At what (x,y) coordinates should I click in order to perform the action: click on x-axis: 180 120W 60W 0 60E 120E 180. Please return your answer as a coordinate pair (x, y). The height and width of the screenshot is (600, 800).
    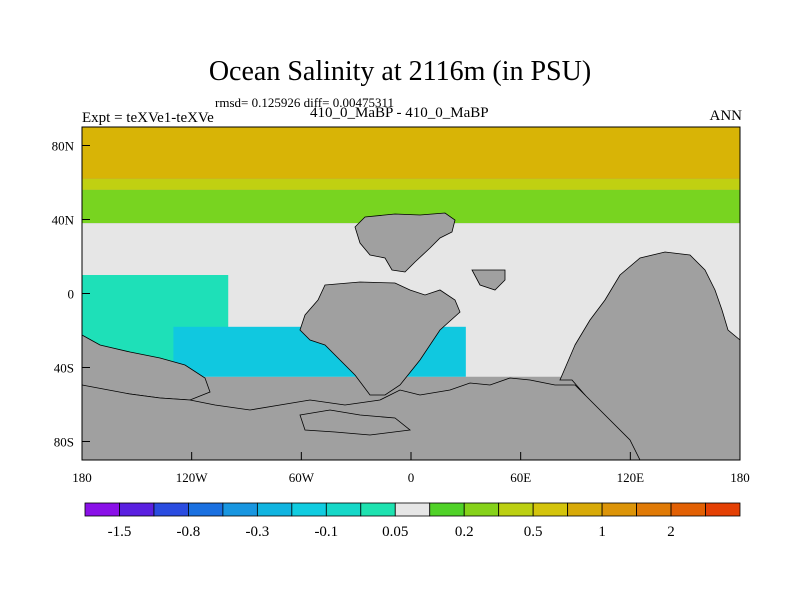
    Looking at the image, I should click on (411, 468).